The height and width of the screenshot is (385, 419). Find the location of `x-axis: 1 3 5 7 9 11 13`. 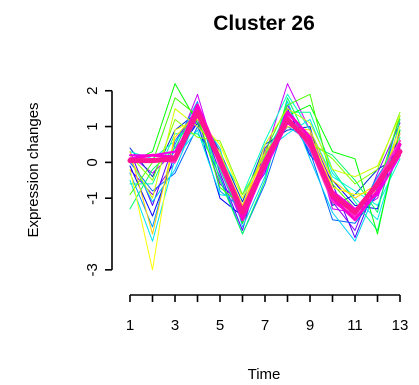

x-axis: 1 3 5 7 9 11 13 is located at coordinates (267, 314).